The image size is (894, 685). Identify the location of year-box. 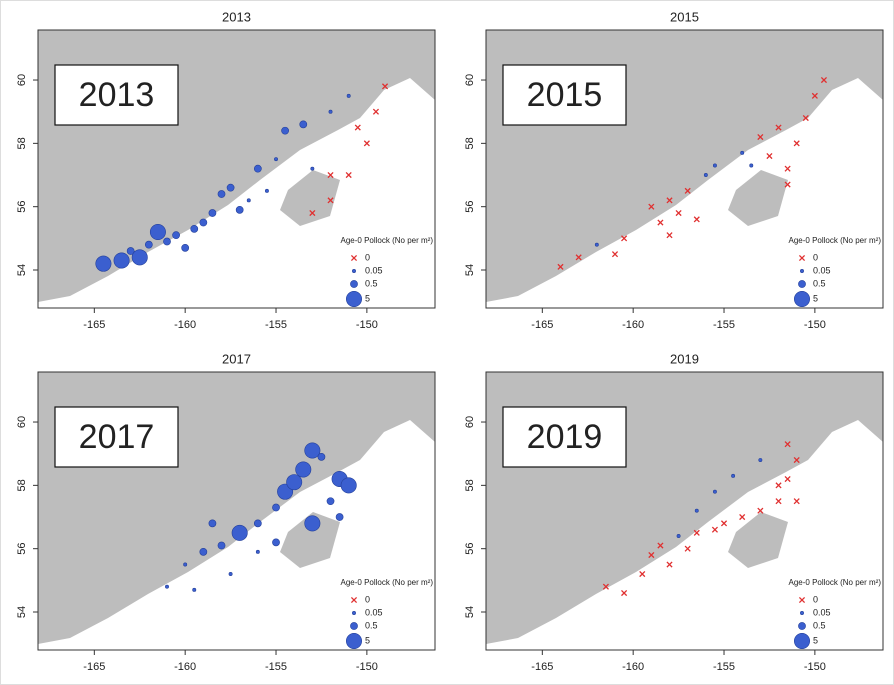
(116, 95).